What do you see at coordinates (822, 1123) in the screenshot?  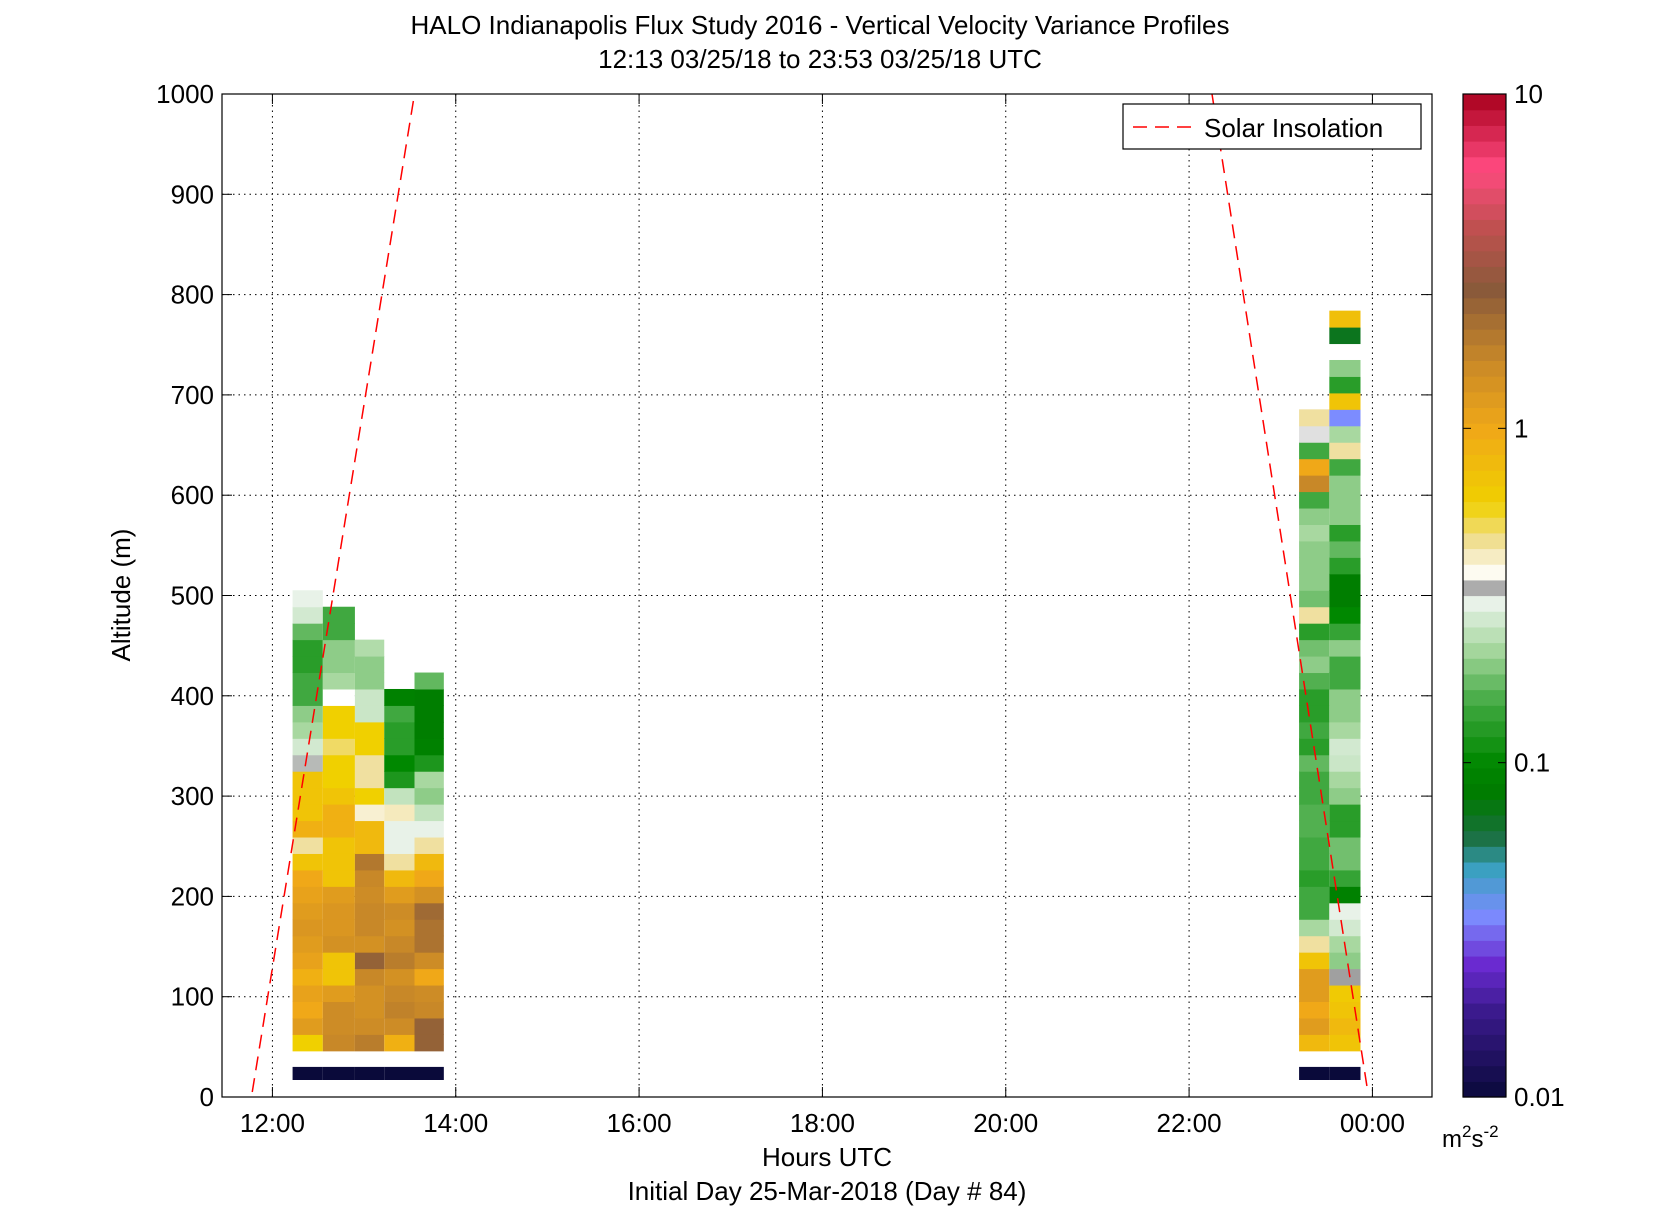 I see `x-tick-label: 18:00` at bounding box center [822, 1123].